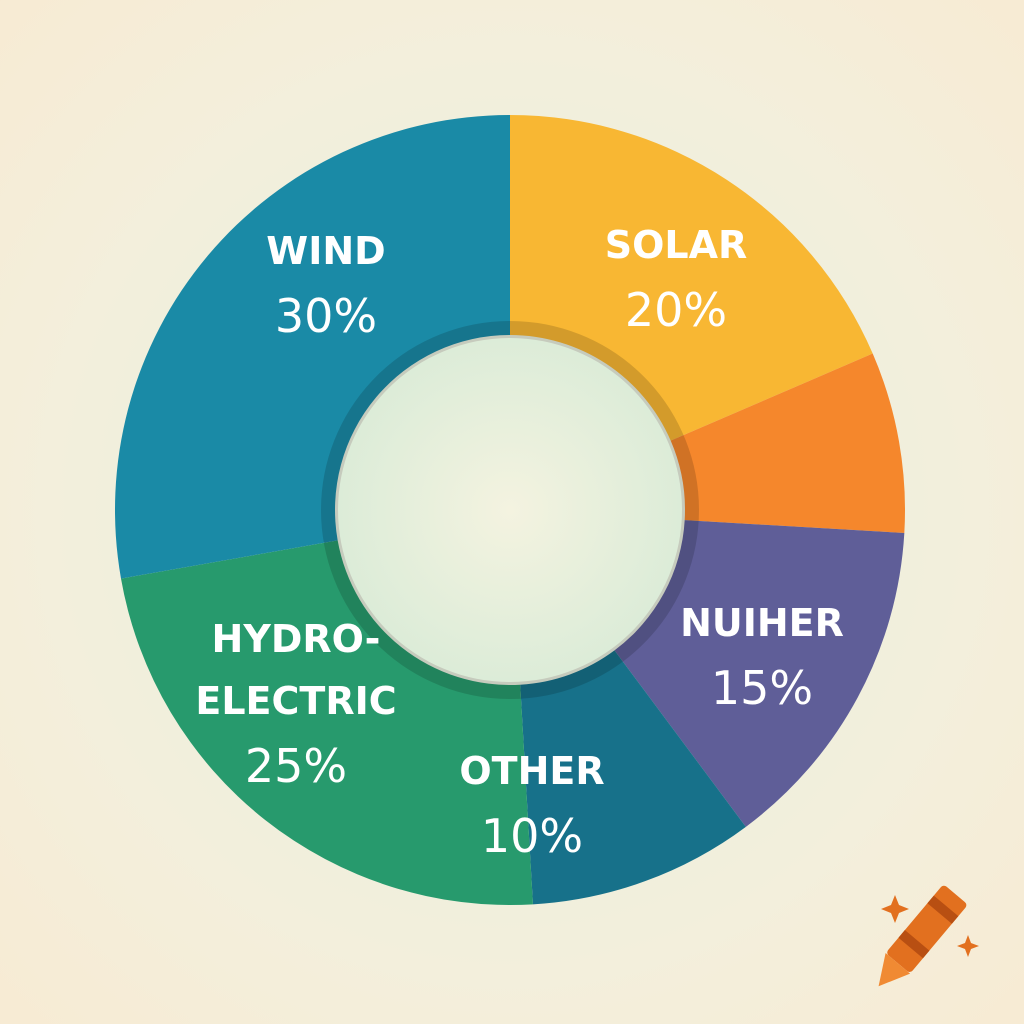 The image size is (1024, 1024). I want to click on label-line: OTHER, so click(531, 771).